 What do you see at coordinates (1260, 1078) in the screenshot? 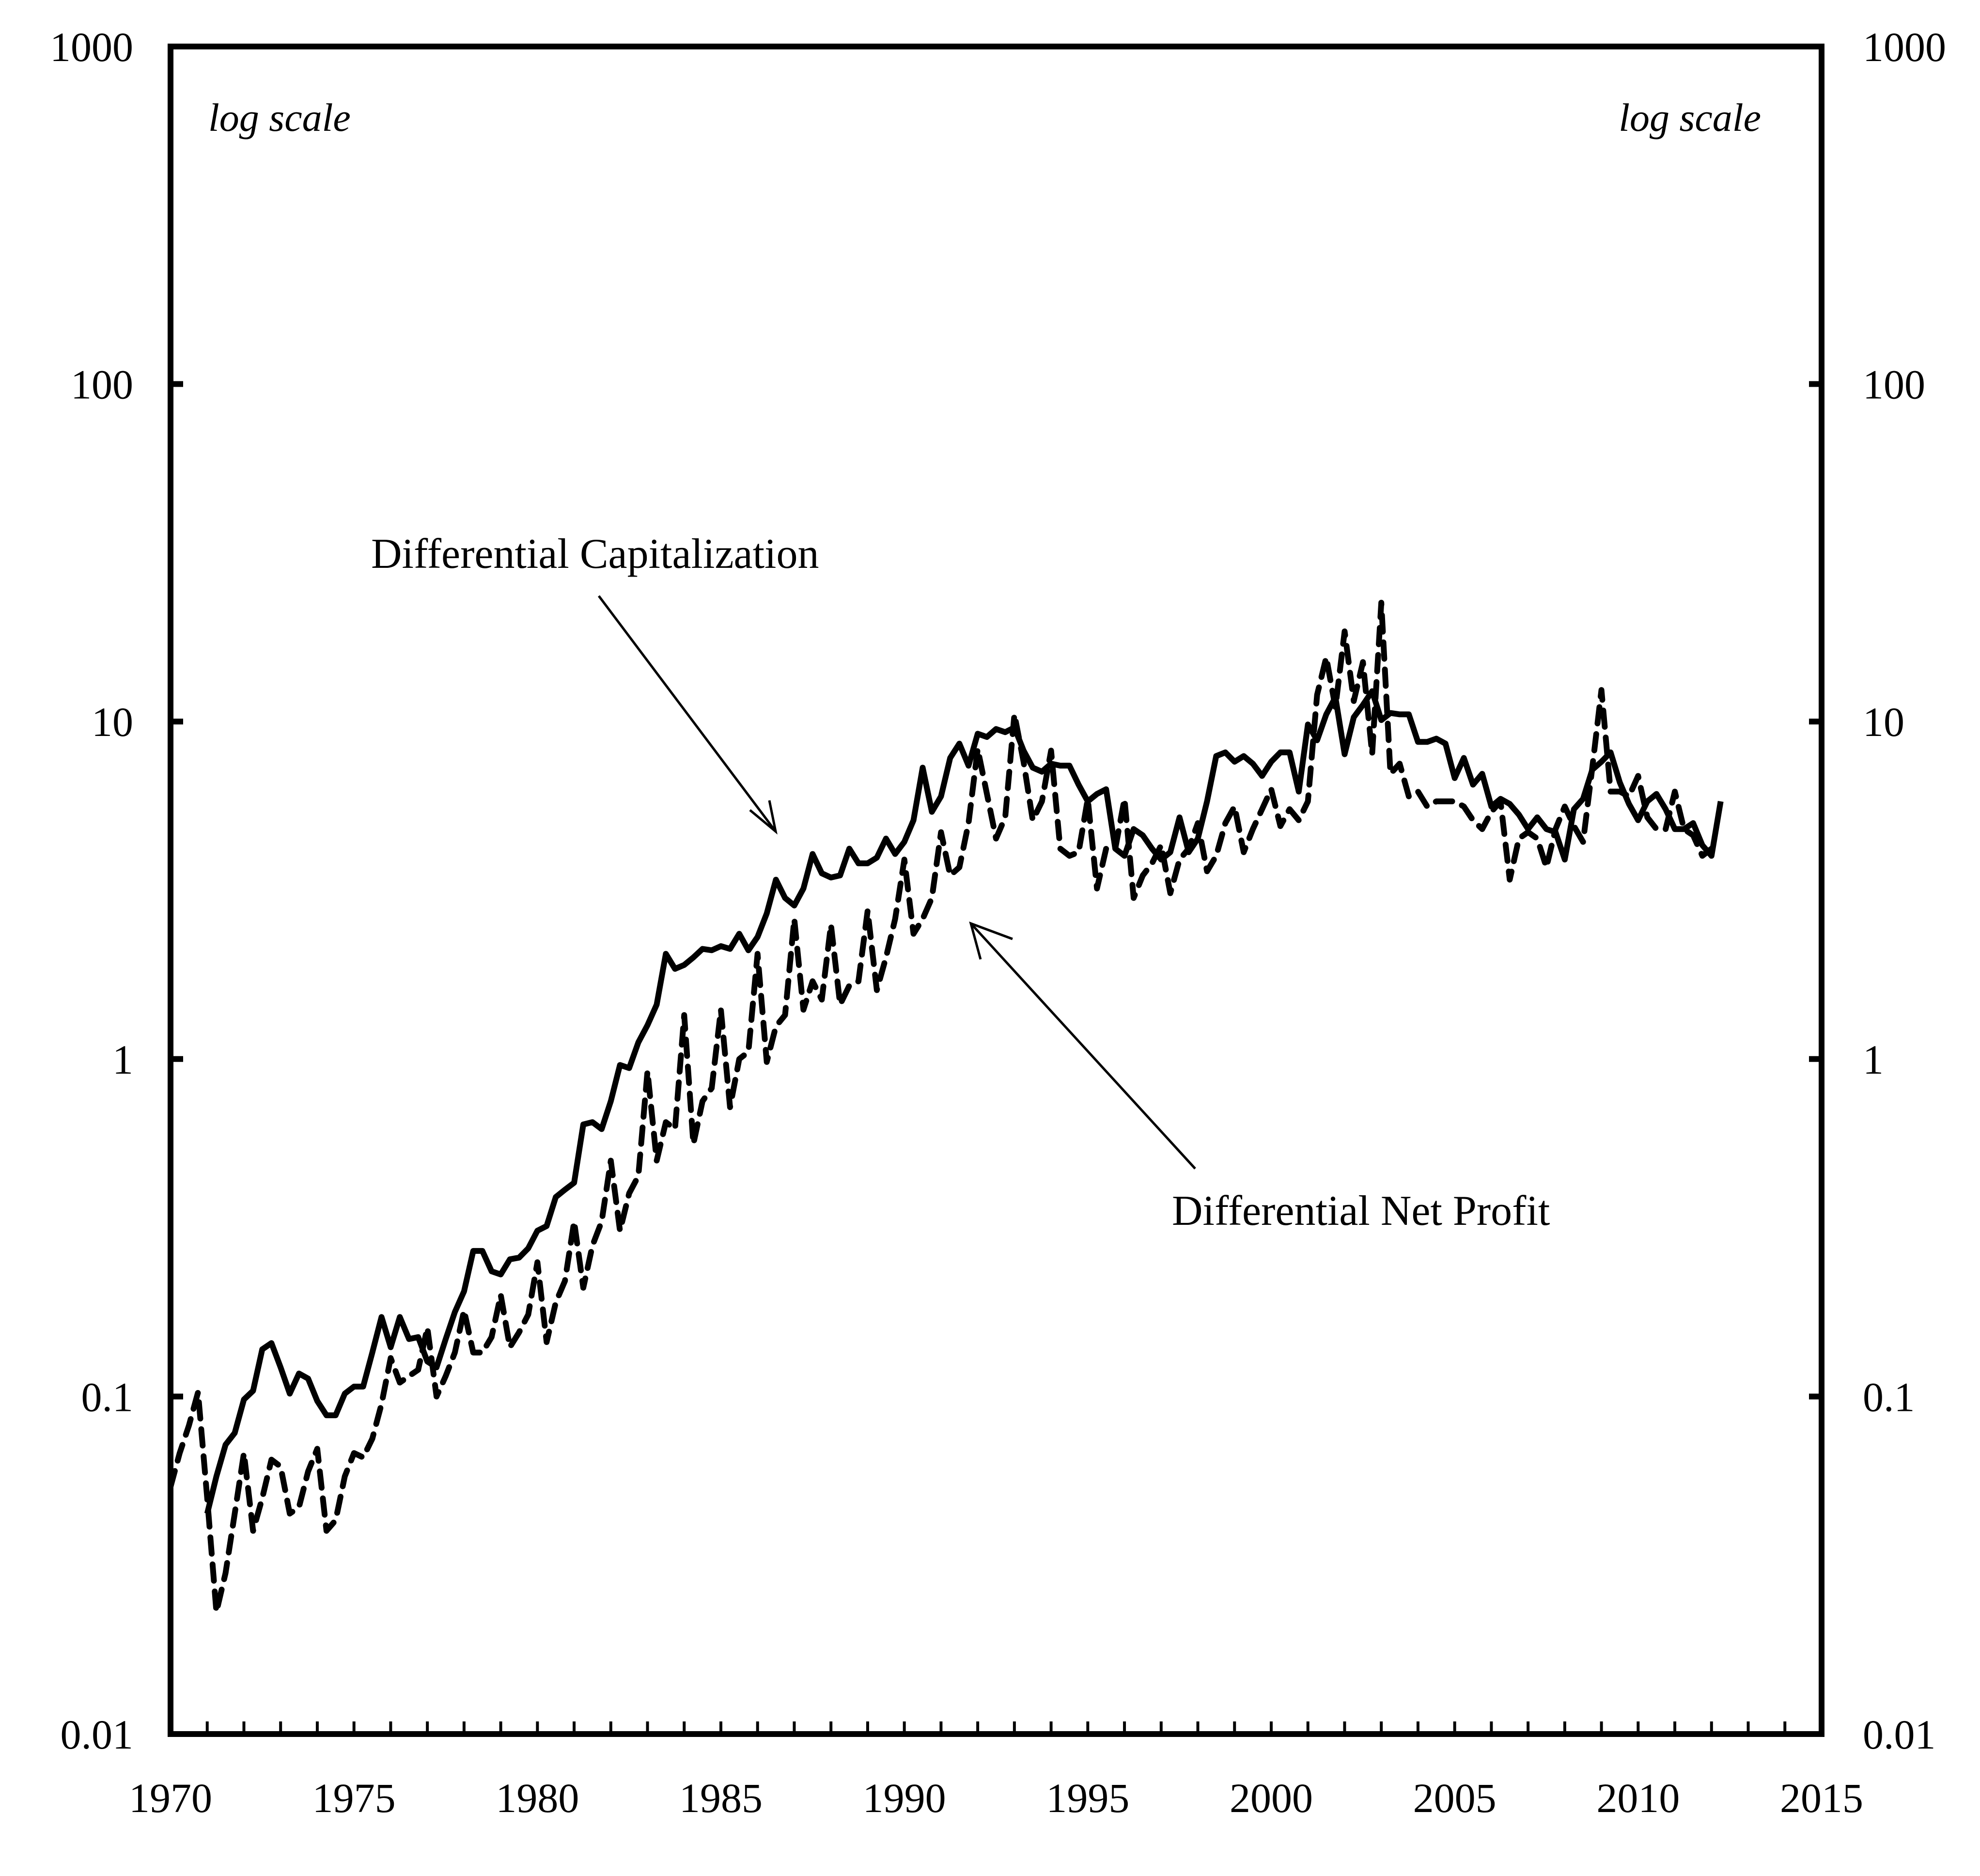
I see `annotation-net-profit: Differential Net Profit` at bounding box center [1260, 1078].